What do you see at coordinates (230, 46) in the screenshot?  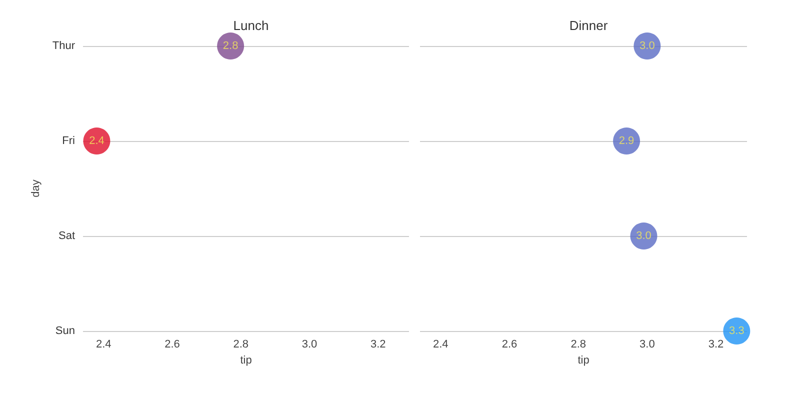 I see `data-label: 2.8` at bounding box center [230, 46].